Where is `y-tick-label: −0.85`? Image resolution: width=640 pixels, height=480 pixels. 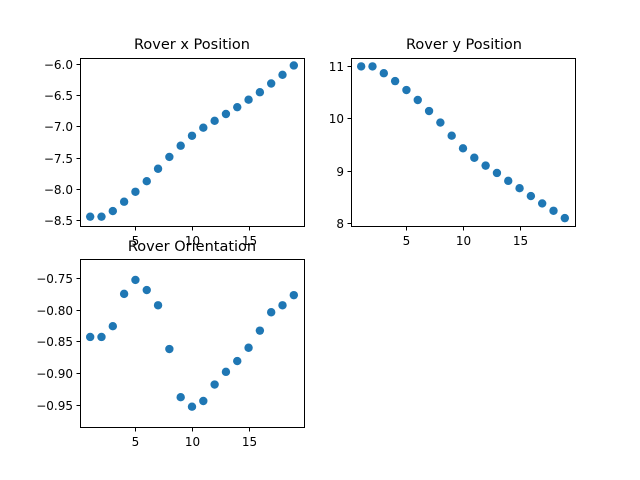
y-tick-label: −0.85 is located at coordinates (54, 342).